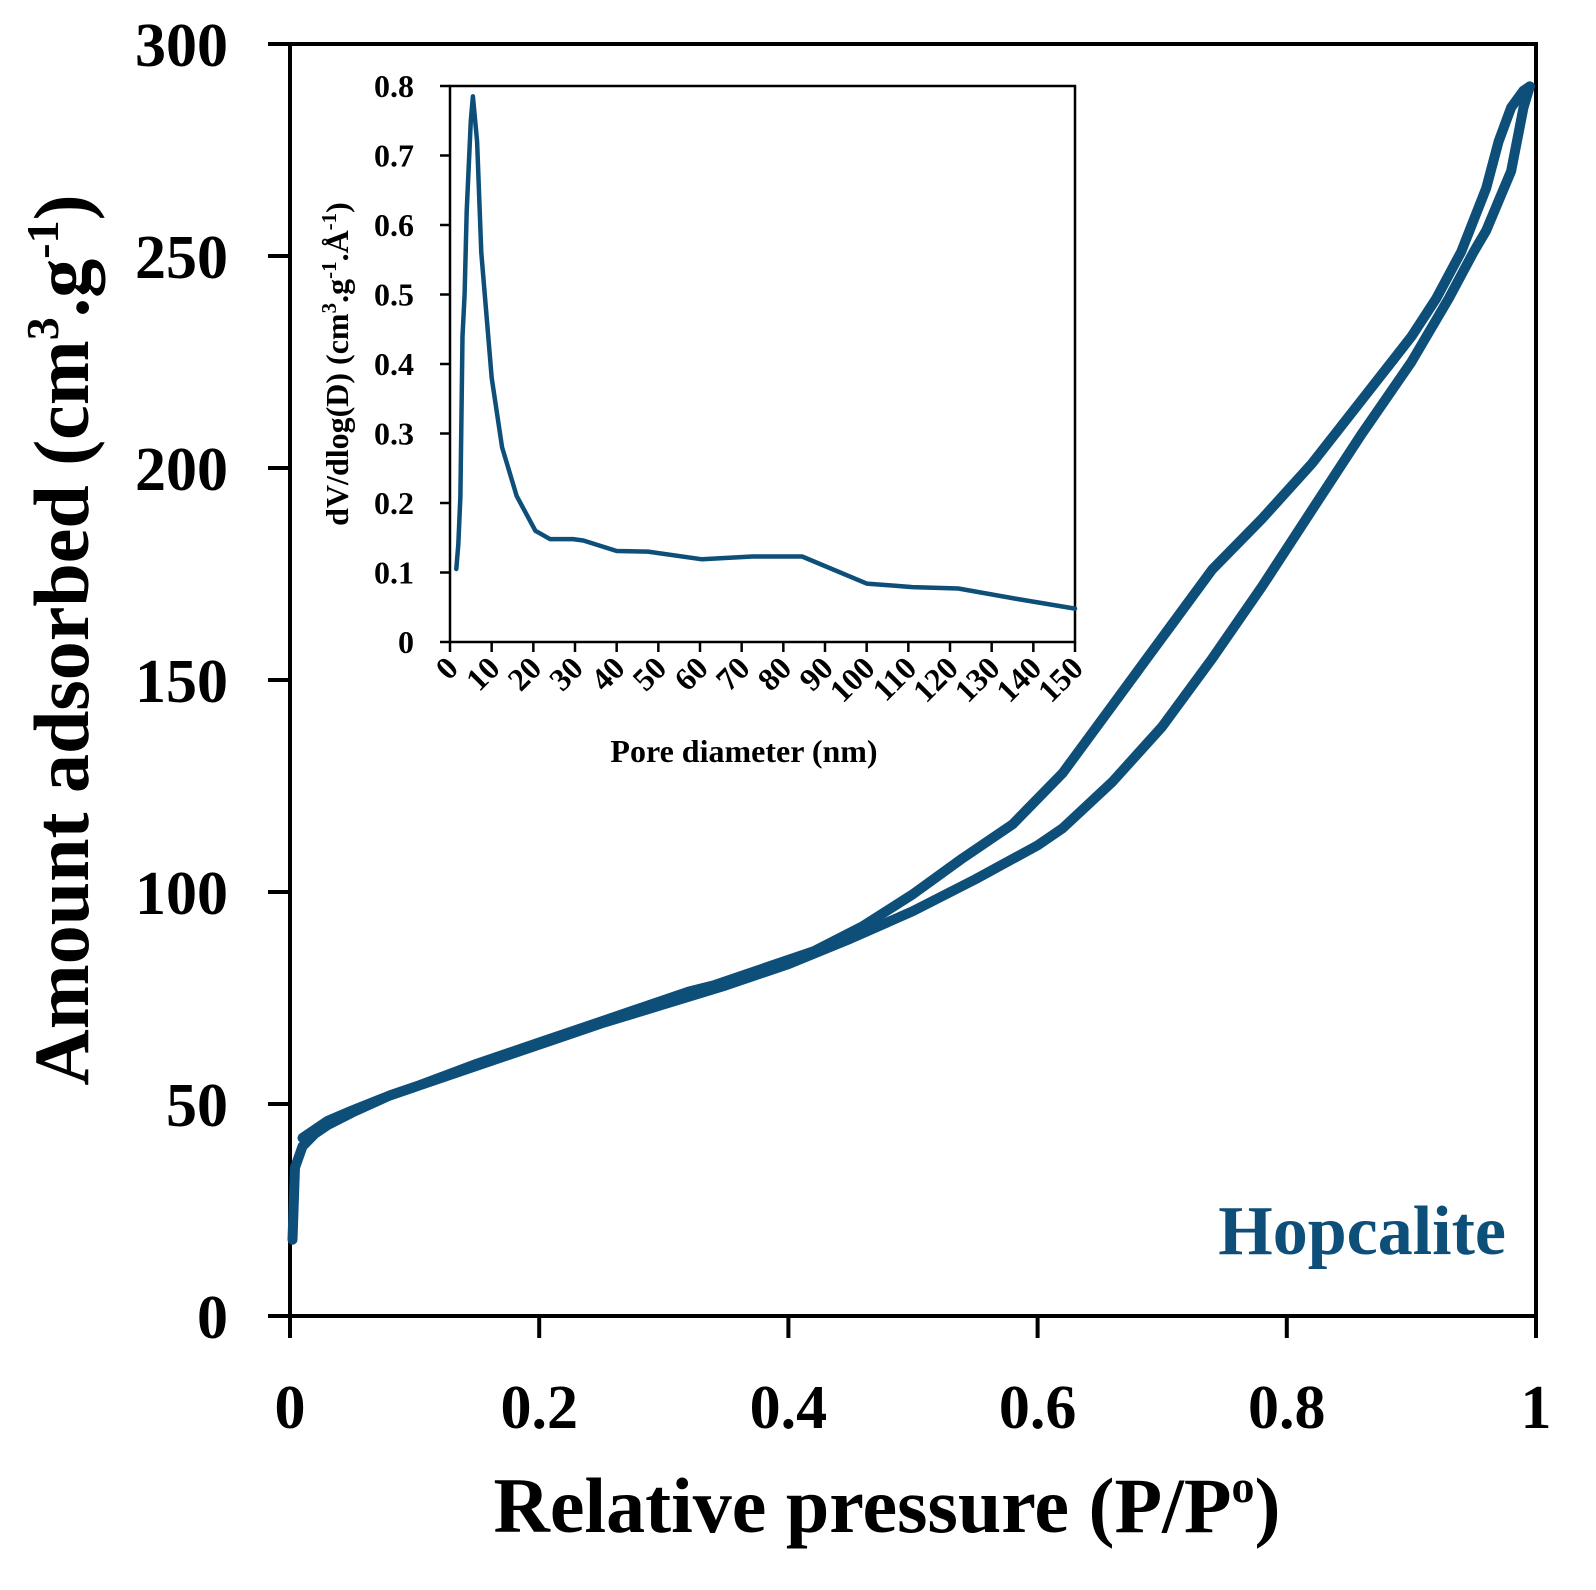 The height and width of the screenshot is (1590, 1596). What do you see at coordinates (649, 673) in the screenshot?
I see `inset-x-tick-label: 50` at bounding box center [649, 673].